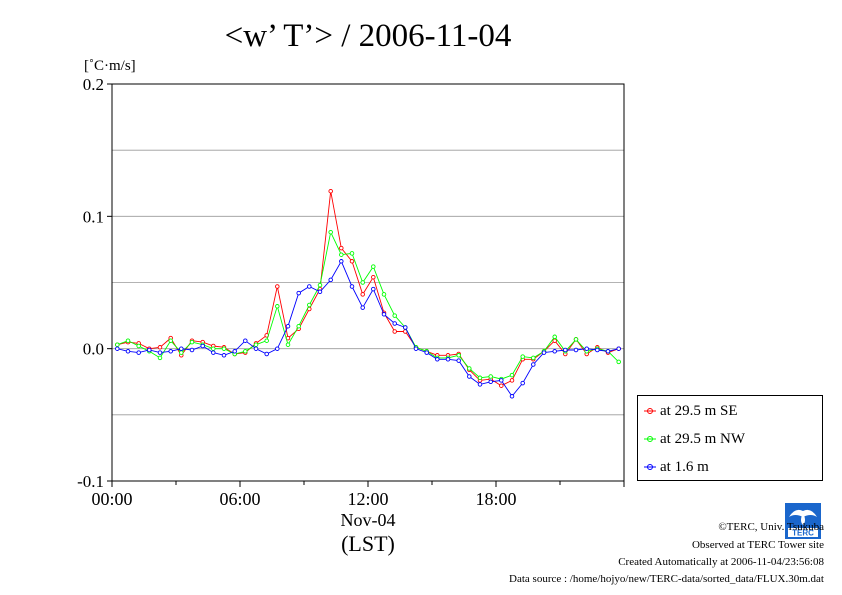  Describe the element at coordinates (90, 481) in the screenshot. I see `y-tick-label: -0.1` at that location.